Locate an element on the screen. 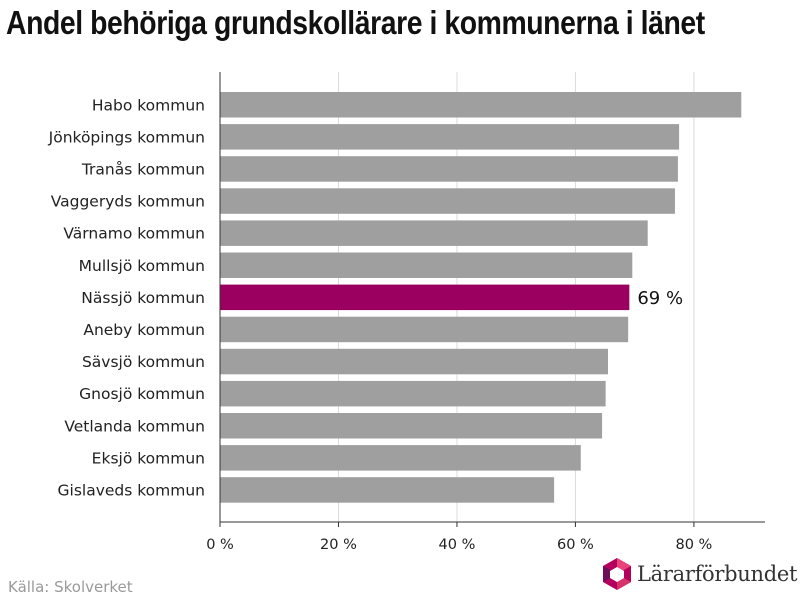 The height and width of the screenshot is (600, 800). x-tick-label: 0 % is located at coordinates (220, 545).